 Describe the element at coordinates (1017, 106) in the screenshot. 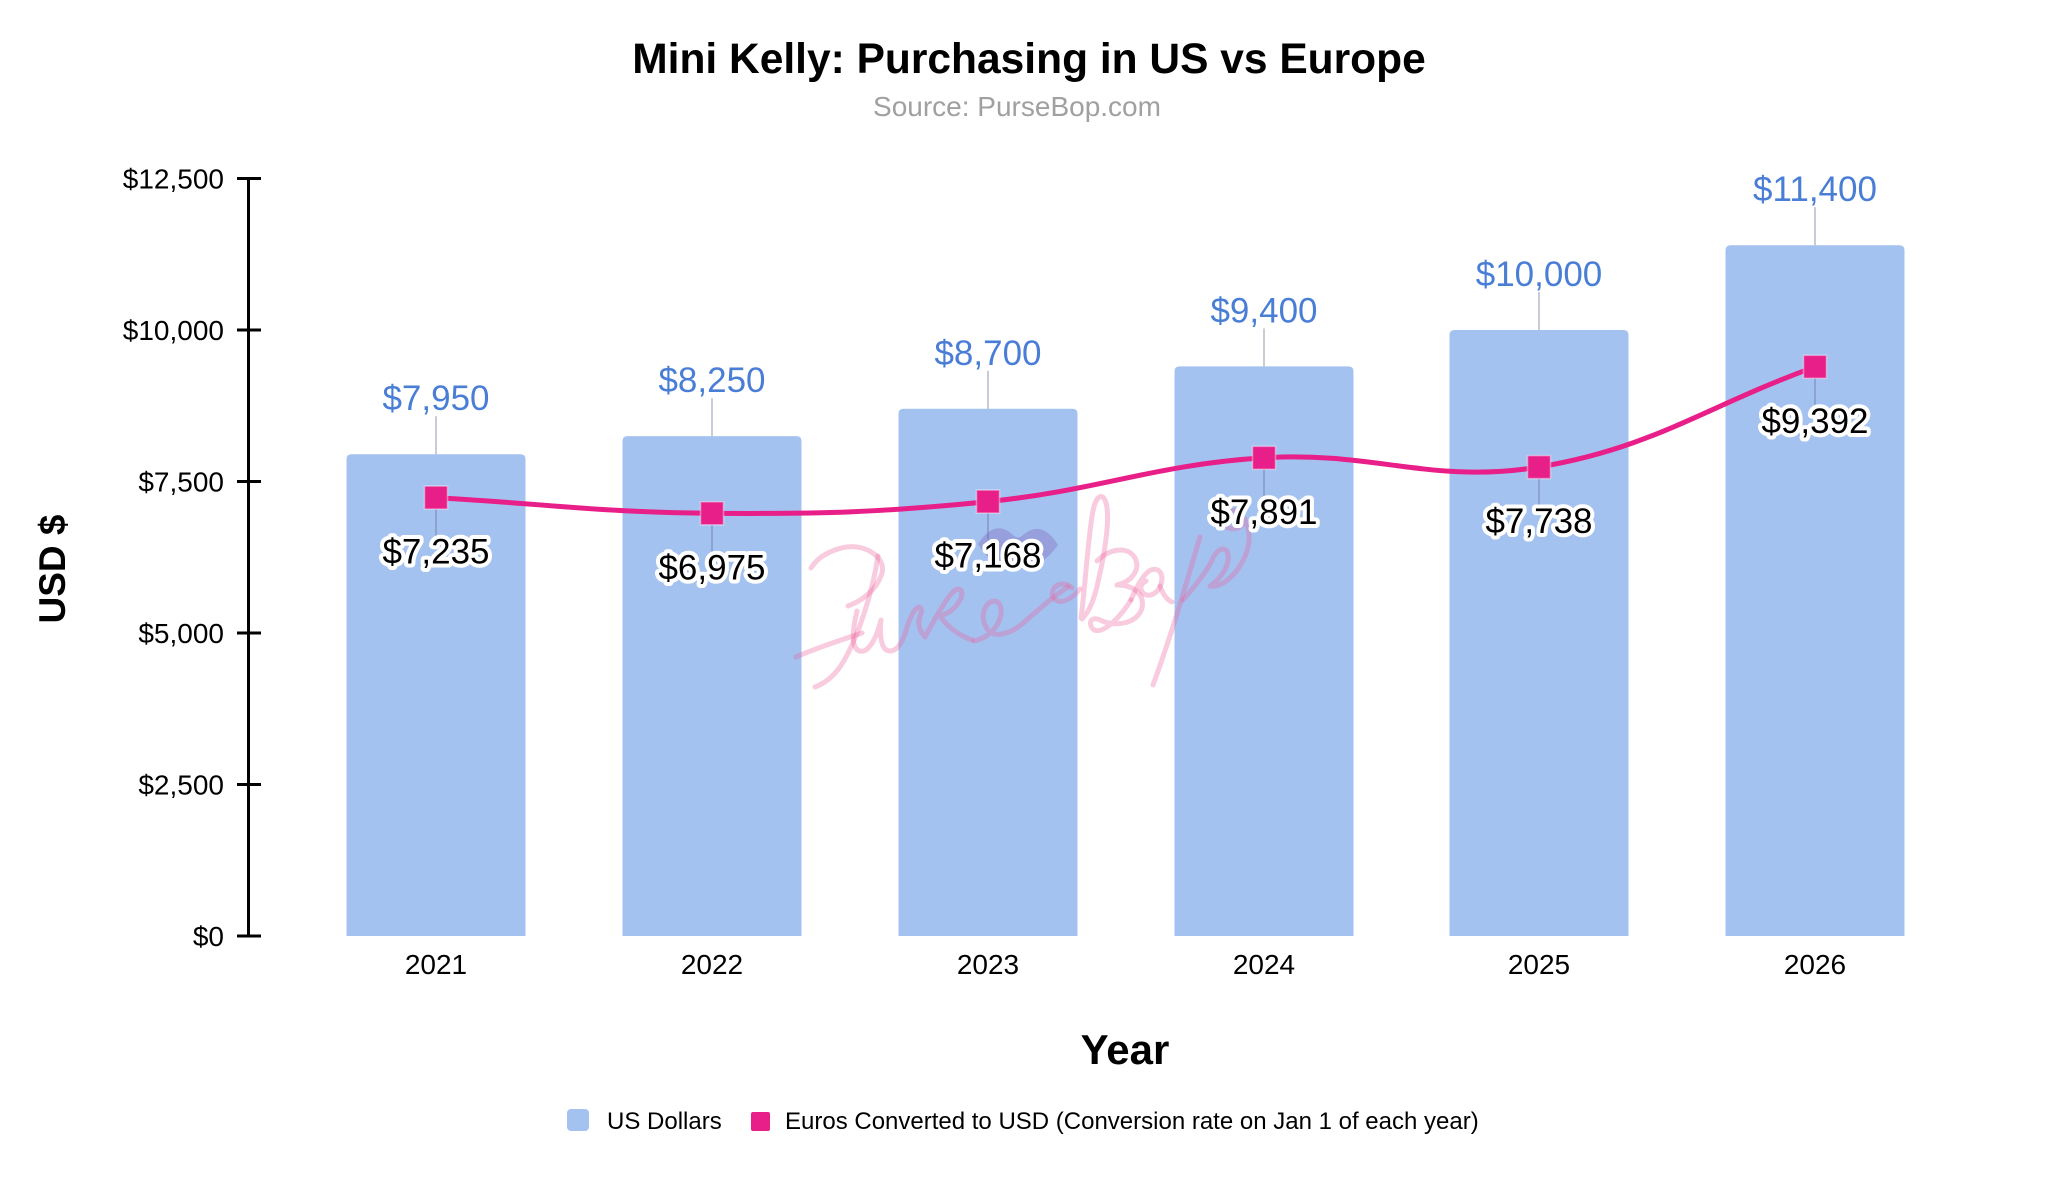

I see `svg-text: Source: PurseBop.com` at that location.